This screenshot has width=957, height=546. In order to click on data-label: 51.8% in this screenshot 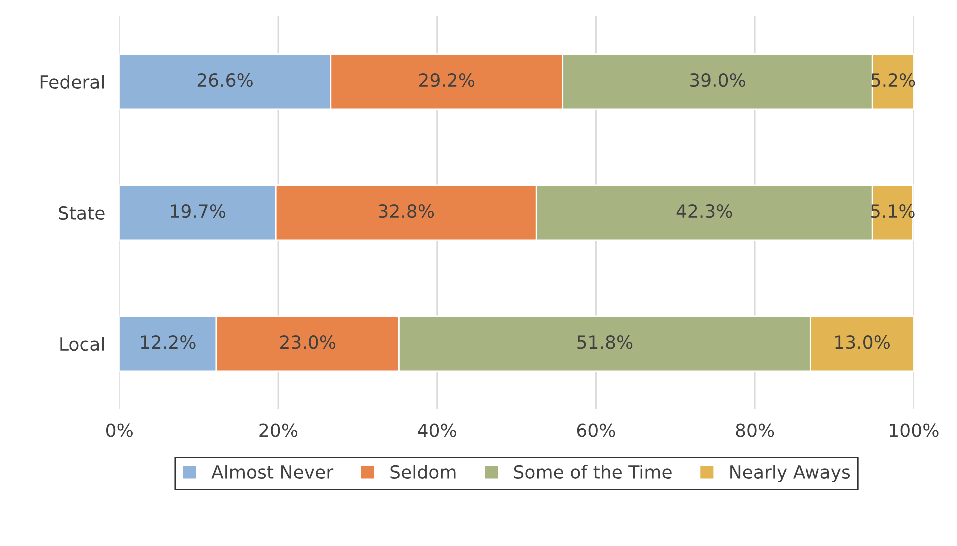, I will do `click(605, 343)`.